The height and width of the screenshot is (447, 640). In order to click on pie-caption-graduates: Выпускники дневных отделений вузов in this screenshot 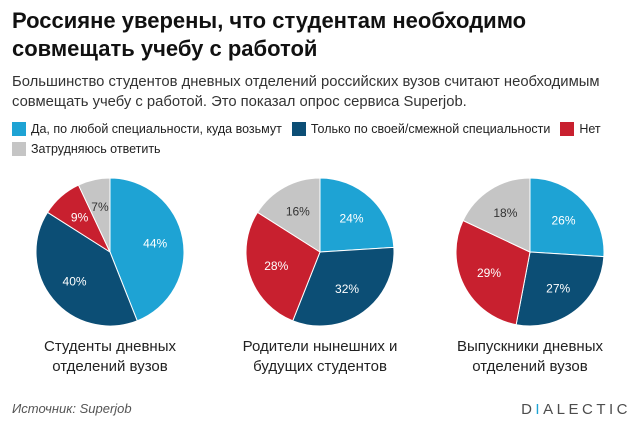, I will do `click(530, 356)`.